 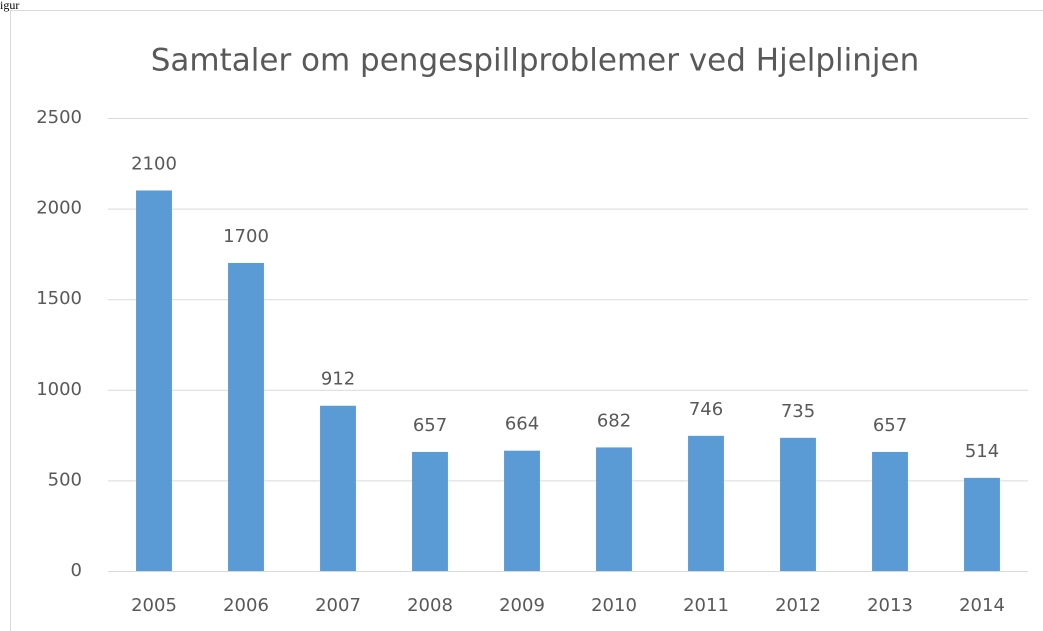 What do you see at coordinates (154, 163) in the screenshot?
I see `data-label: 2100` at bounding box center [154, 163].